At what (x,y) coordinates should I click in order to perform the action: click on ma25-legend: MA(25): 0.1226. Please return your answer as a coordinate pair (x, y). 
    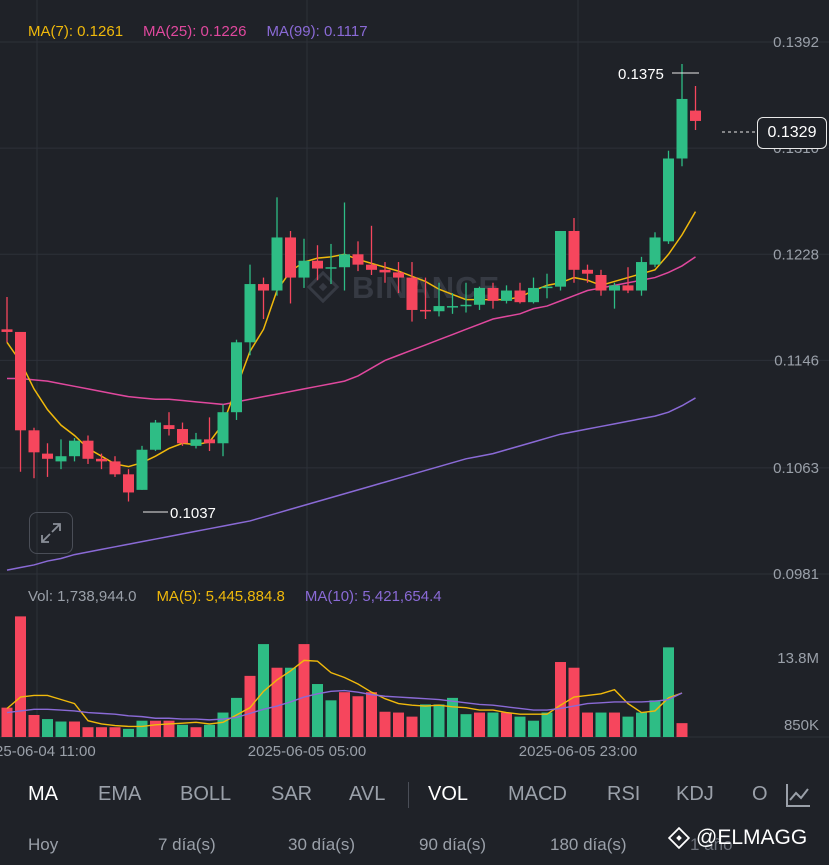
    Looking at the image, I should click on (195, 31).